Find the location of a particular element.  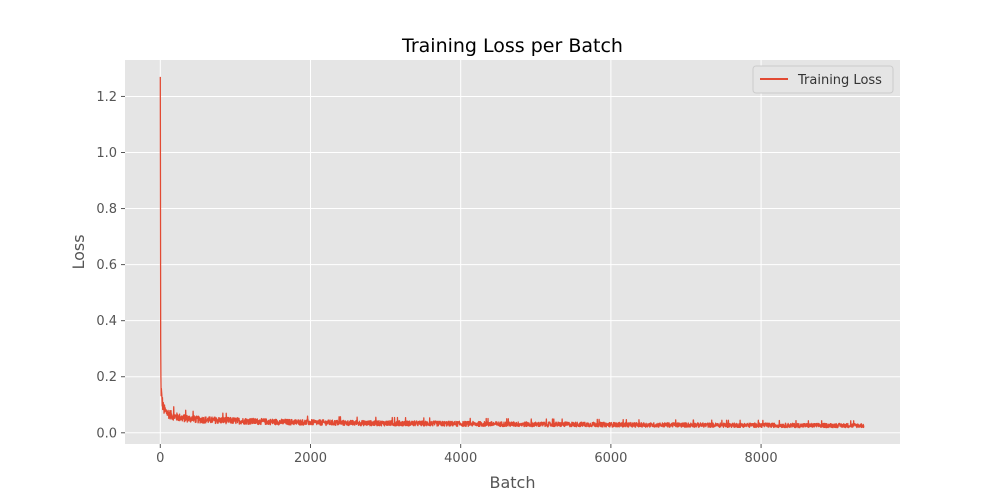

y-tick-label: 0.2 is located at coordinates (106, 377).